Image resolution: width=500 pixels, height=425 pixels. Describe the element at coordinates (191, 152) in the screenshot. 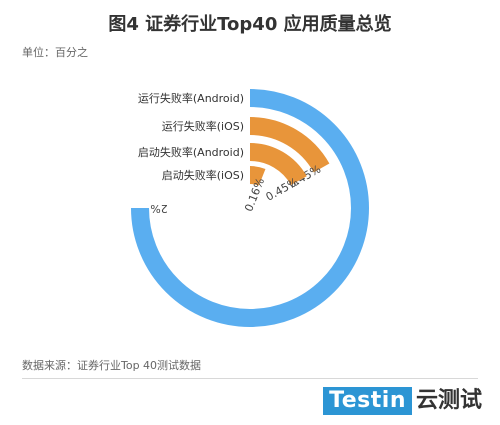

I see `category-label-2: 启动失败率(Android)` at that location.